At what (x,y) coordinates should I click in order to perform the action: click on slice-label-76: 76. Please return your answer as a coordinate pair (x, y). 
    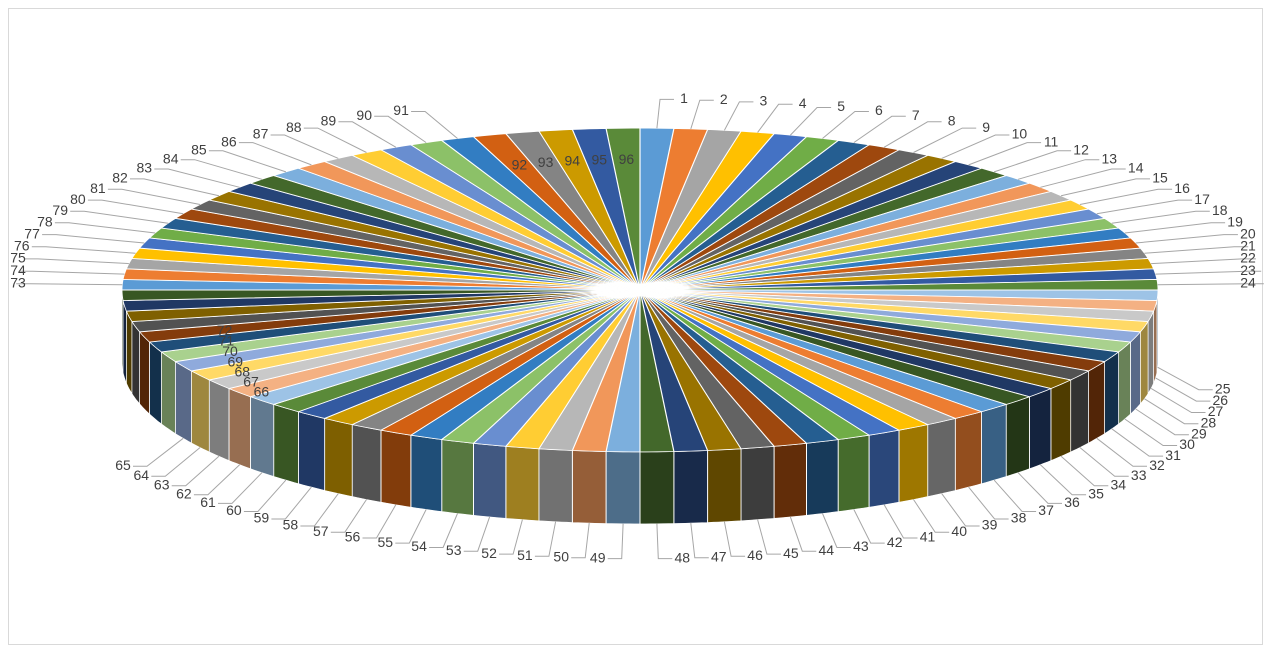
    Looking at the image, I should click on (22, 245).